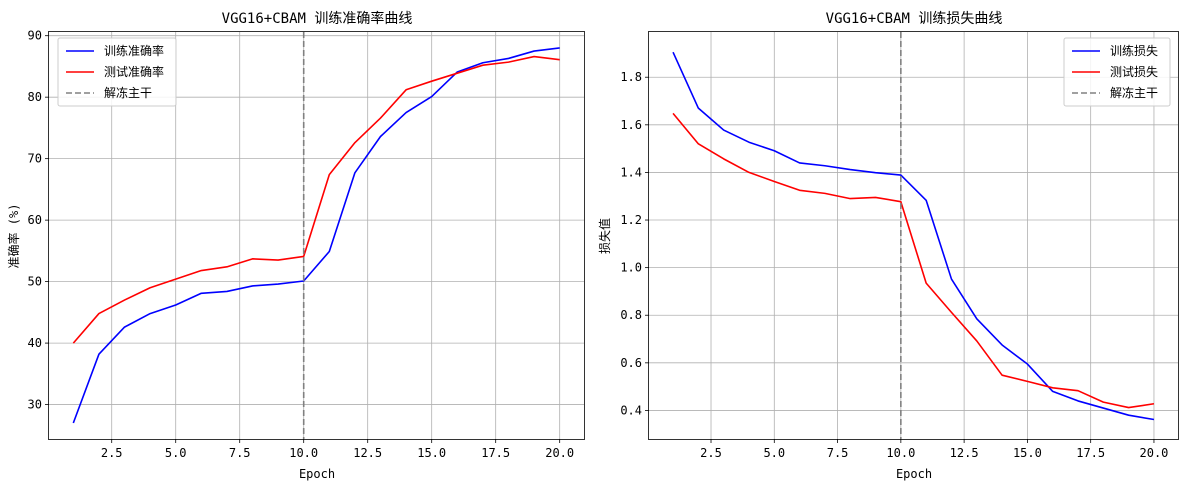 The height and width of the screenshot is (489, 1189). Describe the element at coordinates (631, 125) in the screenshot. I see `y-tick-label: 1.6` at that location.